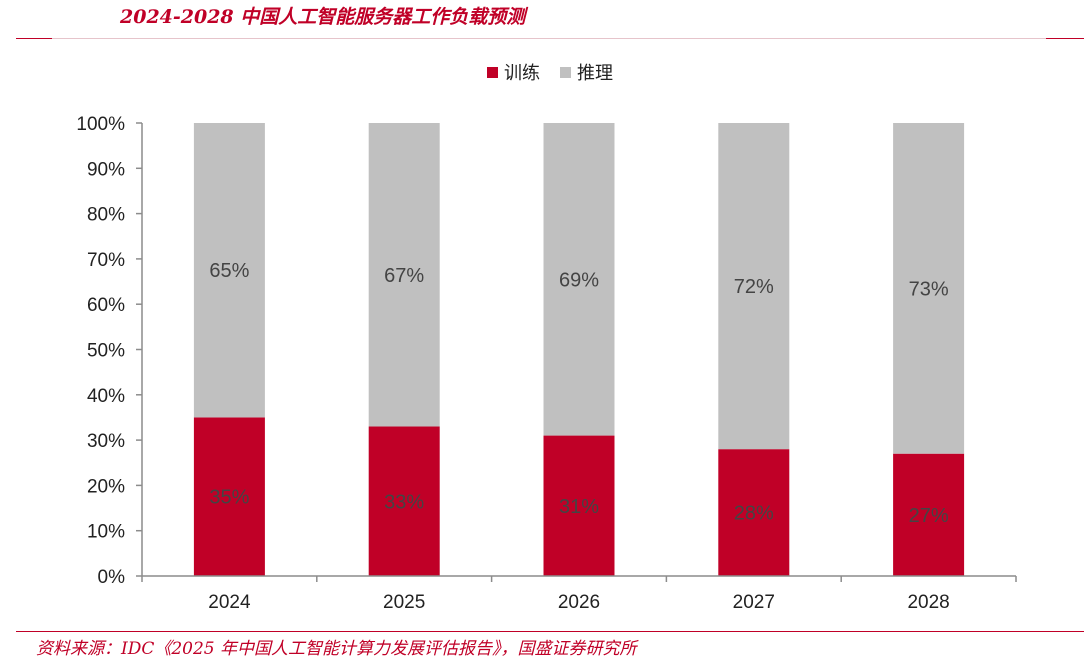 The image size is (1092, 662). I want to click on data-label-training-2026: 31%, so click(579, 507).